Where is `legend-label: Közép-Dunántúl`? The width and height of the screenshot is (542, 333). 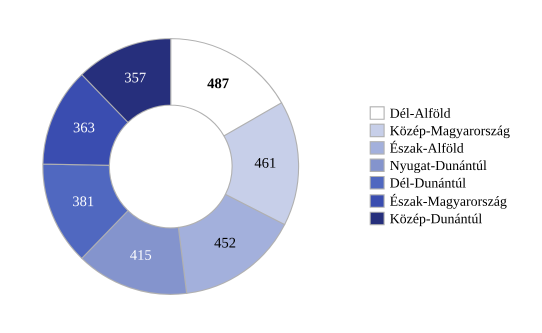
legend-label: Közép-Dunántúl is located at coordinates (436, 220).